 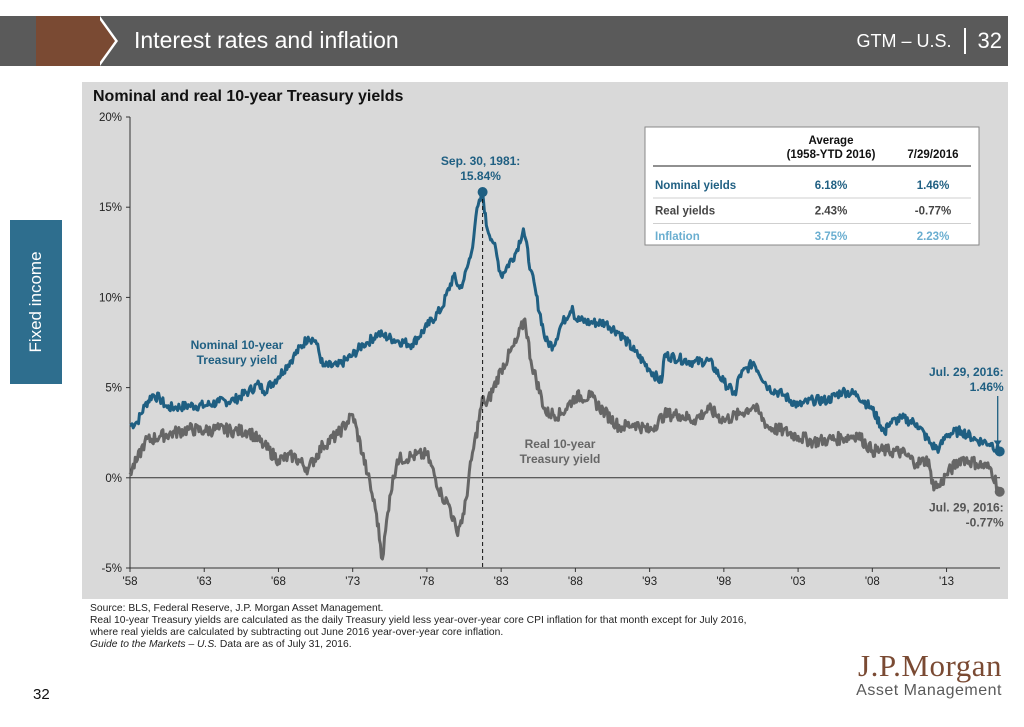 What do you see at coordinates (904, 40) in the screenshot?
I see `guide-label: GTM – U.S.` at bounding box center [904, 40].